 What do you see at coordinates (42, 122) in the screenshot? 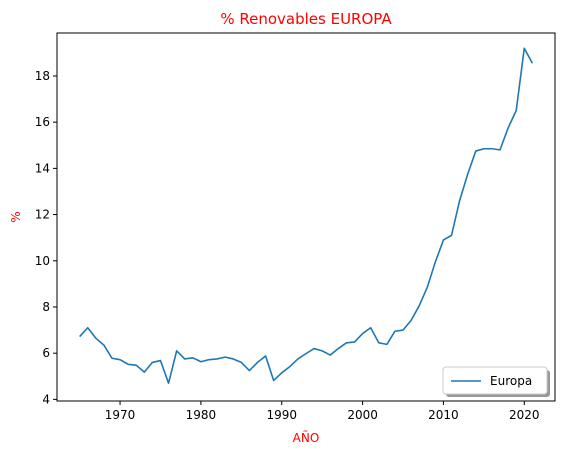
I see `y-tick-label: 16` at bounding box center [42, 122].